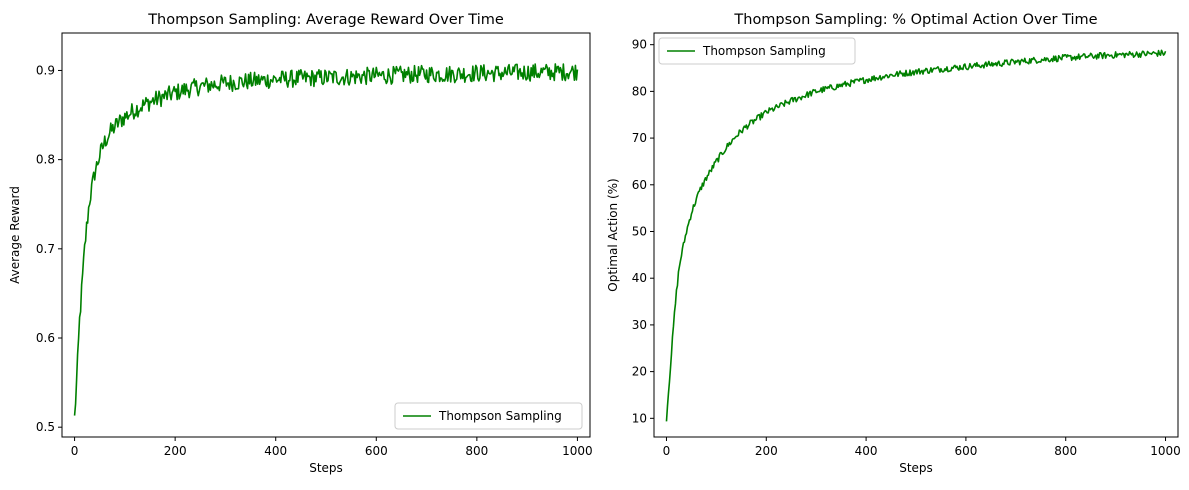 The width and height of the screenshot is (1189, 490). What do you see at coordinates (639, 138) in the screenshot?
I see `optimal-action-y-tick-label-6: 70` at bounding box center [639, 138].